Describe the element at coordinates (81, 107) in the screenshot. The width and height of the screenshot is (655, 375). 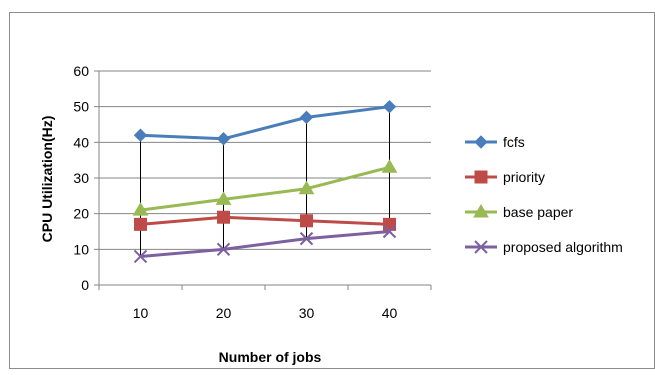
I see `y-tick-label: 50` at that location.